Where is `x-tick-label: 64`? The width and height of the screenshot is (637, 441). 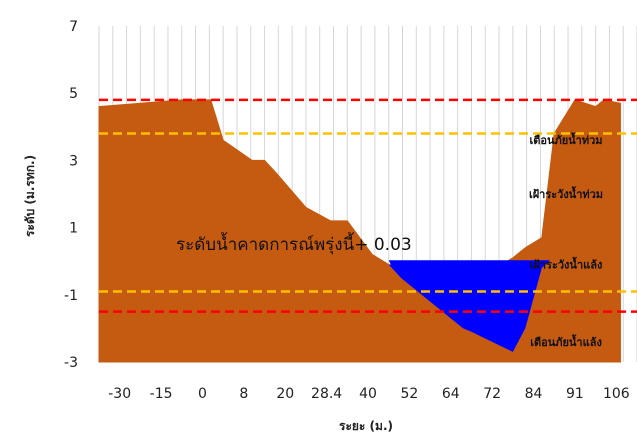 x-tick-label: 64 is located at coordinates (451, 394).